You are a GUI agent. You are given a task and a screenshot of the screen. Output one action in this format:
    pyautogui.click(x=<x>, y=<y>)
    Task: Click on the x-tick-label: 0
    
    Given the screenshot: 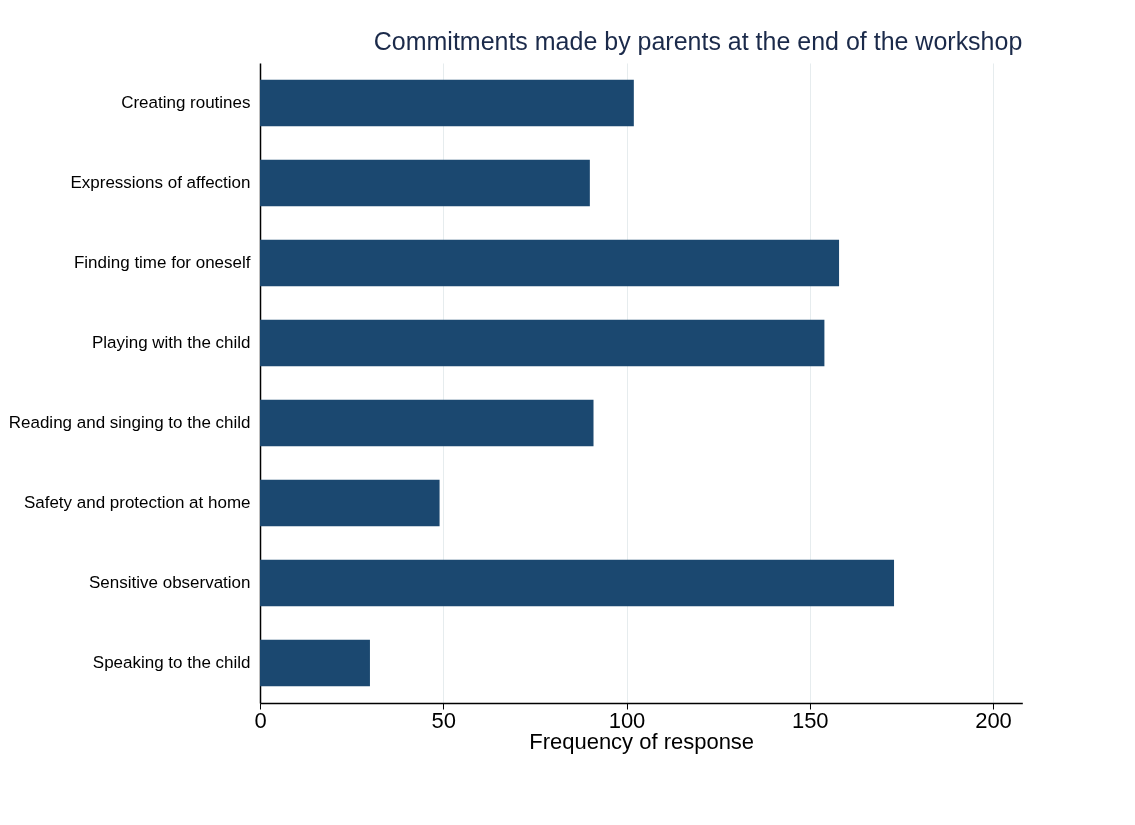 What is the action you would take?
    pyautogui.click(x=260, y=721)
    